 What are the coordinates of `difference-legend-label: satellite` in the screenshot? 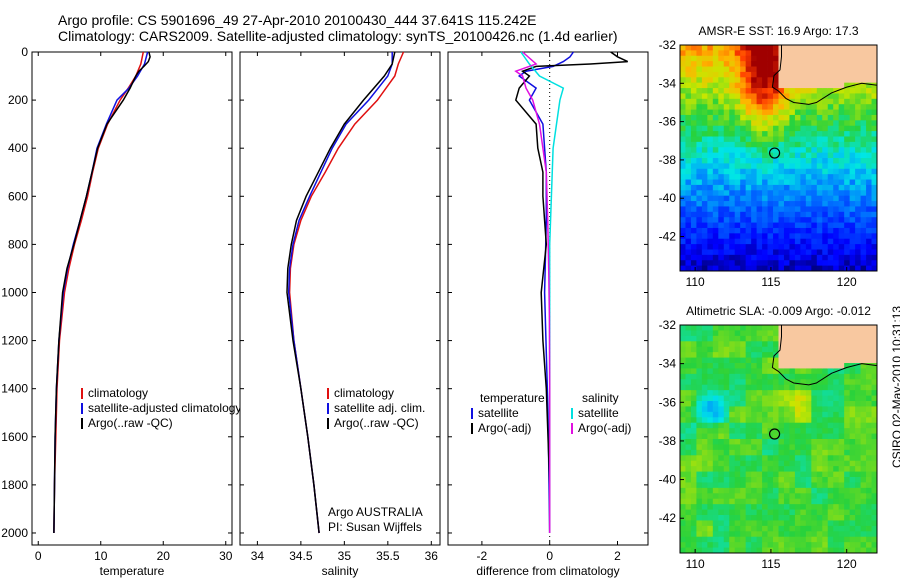 It's located at (498, 413).